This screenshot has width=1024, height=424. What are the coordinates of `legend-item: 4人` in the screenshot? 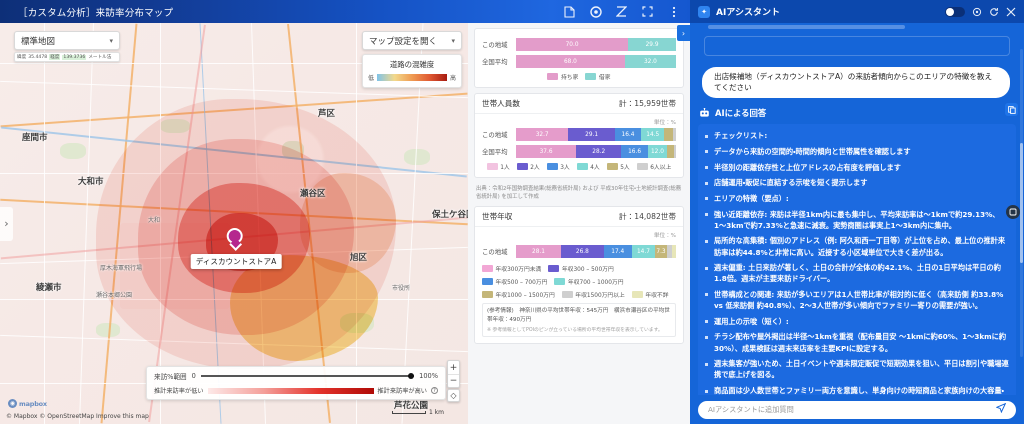 It's located at (588, 166).